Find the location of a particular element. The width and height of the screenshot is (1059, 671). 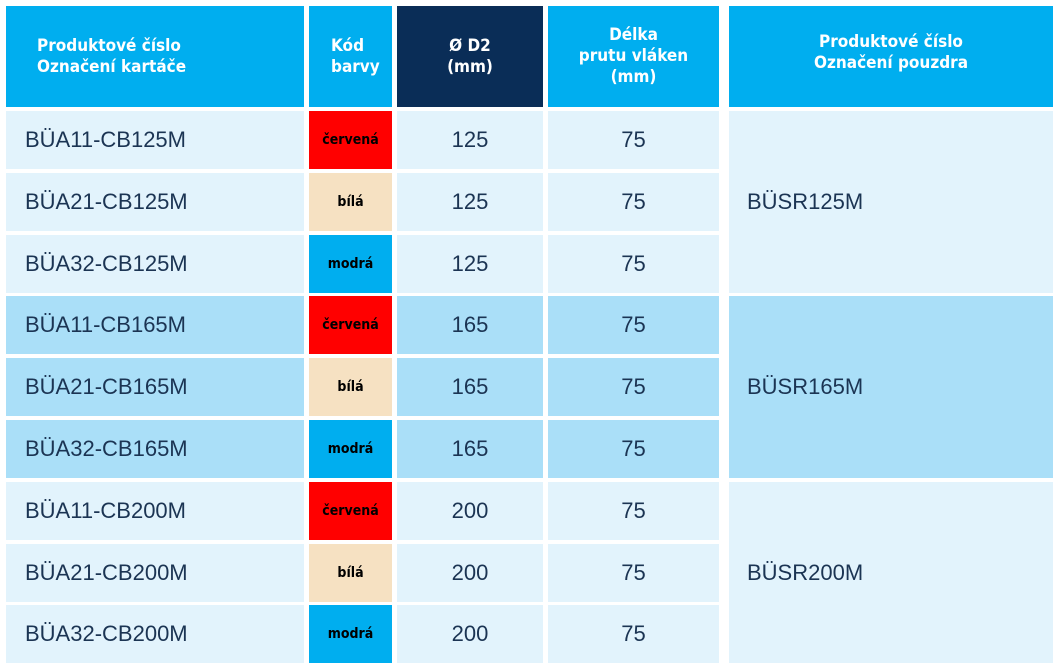

header-product-line1: Produktové číslo is located at coordinates (109, 45).